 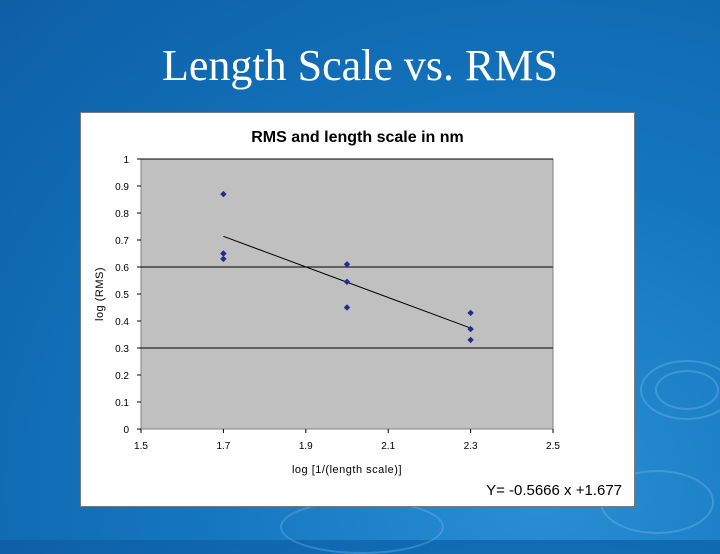 I want to click on x-tick-label: 1.7, so click(x=223, y=446).